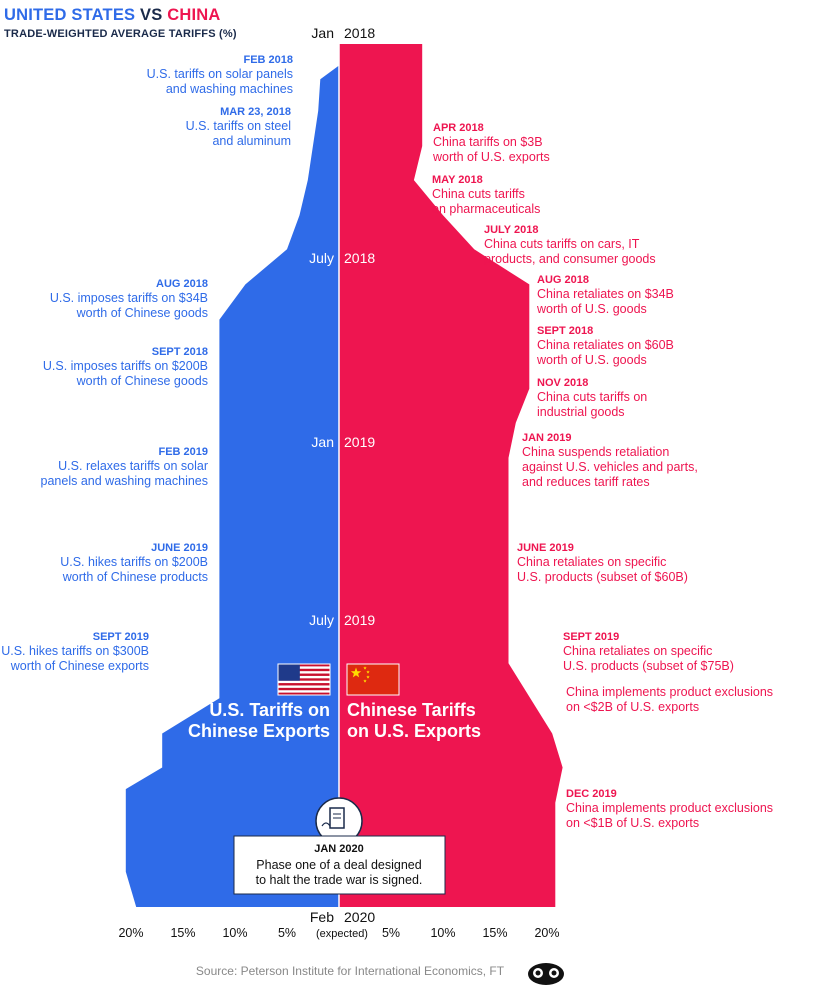 The width and height of the screenshot is (820, 993). What do you see at coordinates (488, 142) in the screenshot?
I see `annotation-text: China tariffs on $3B` at bounding box center [488, 142].